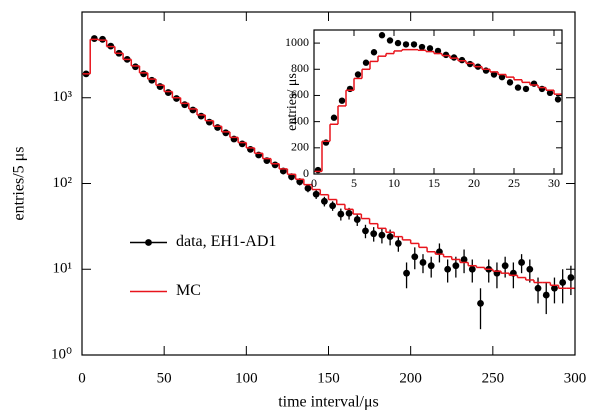 The width and height of the screenshot is (590, 416). I want to click on y-tick-label: 1000, so click(297, 42).